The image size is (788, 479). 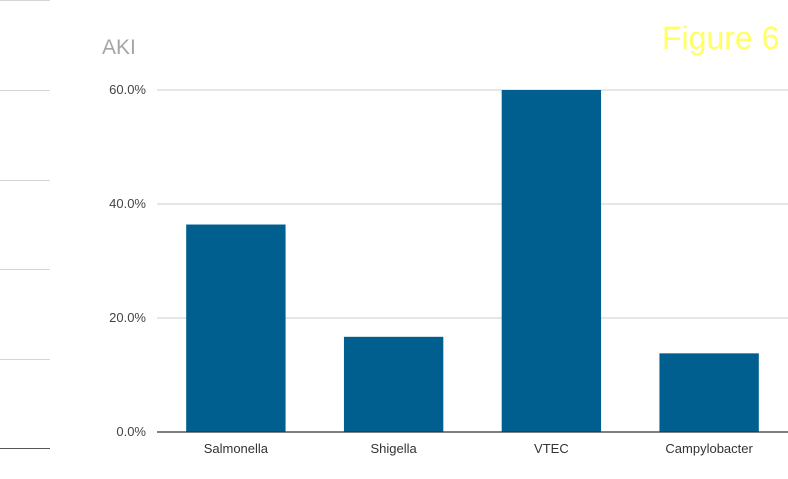 I want to click on y-tick-label: 60.0%, so click(x=127, y=89).